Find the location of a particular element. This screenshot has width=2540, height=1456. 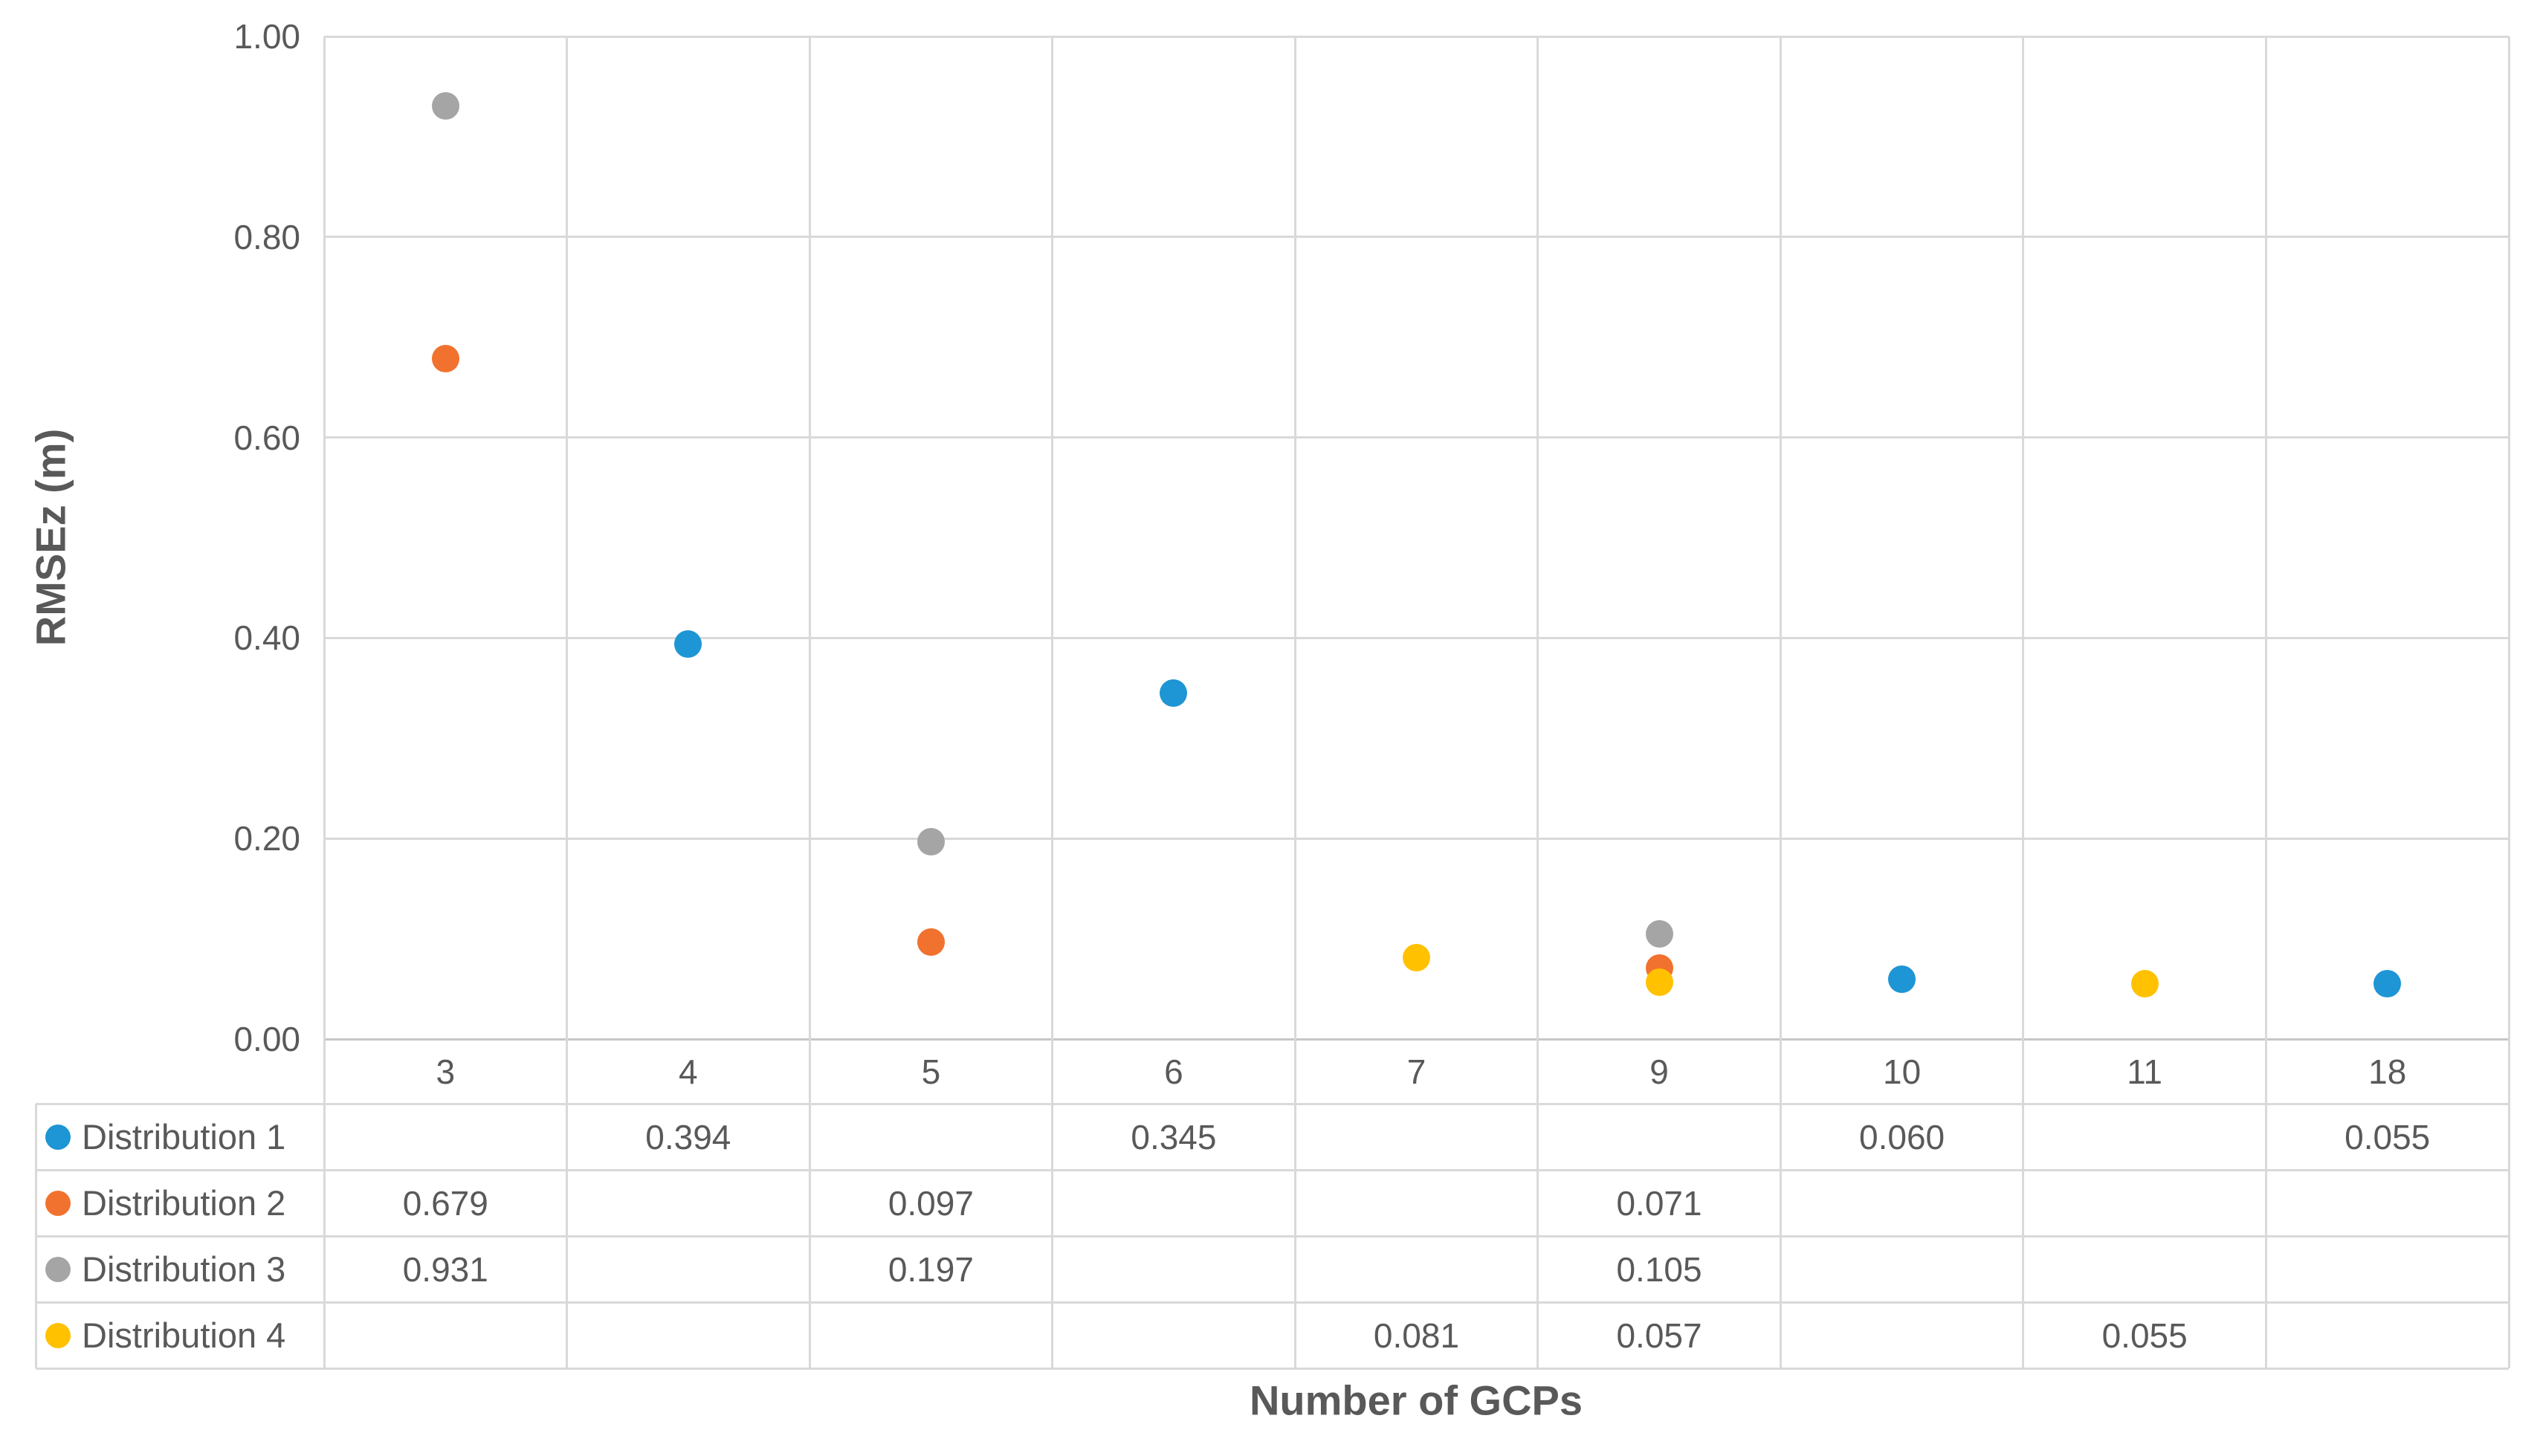

category-label: 5 is located at coordinates (931, 1071).